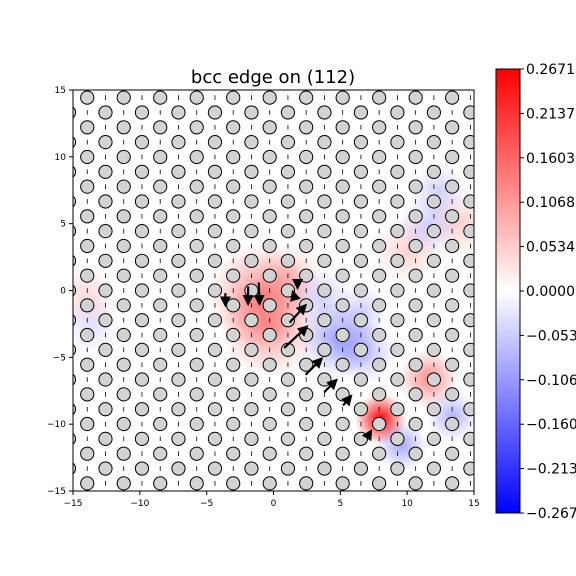  Describe the element at coordinates (56, 492) in the screenshot. I see `y-tick-label: −15` at that location.